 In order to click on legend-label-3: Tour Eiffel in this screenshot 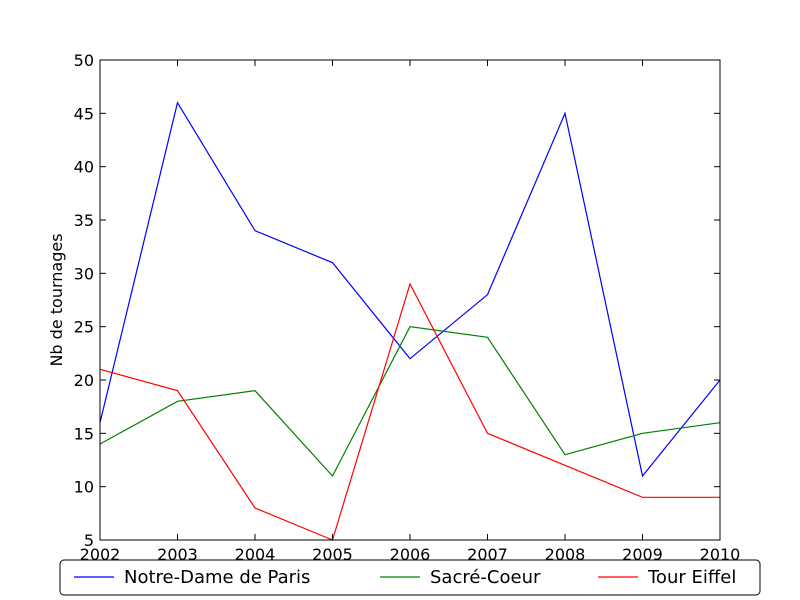, I will do `click(691, 577)`.